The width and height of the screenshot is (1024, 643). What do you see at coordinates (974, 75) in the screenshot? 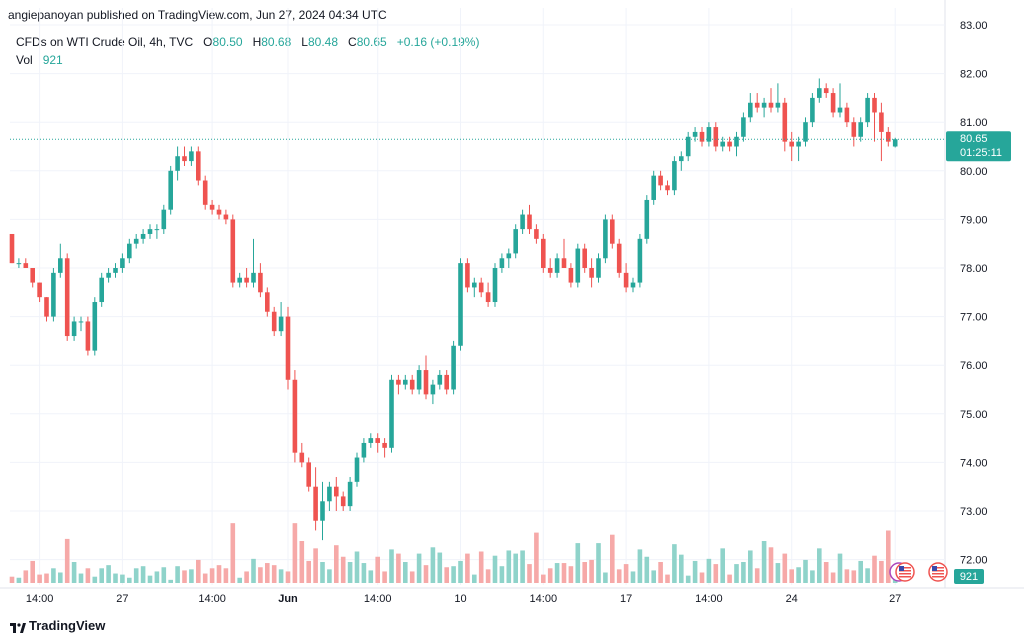
I see `y-tick-label: 82.00` at bounding box center [974, 75].